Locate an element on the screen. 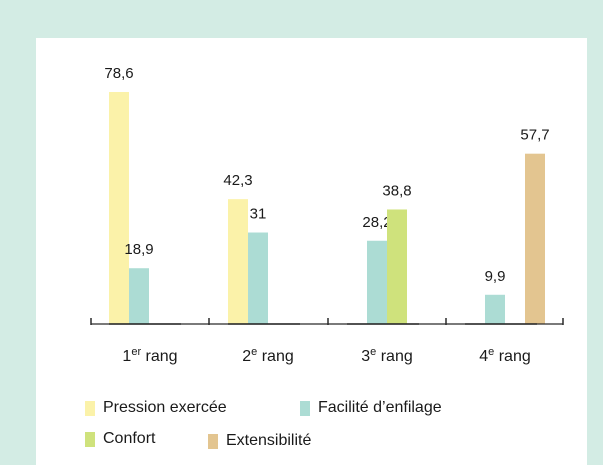  legend-label-confort: Confort is located at coordinates (129, 438).